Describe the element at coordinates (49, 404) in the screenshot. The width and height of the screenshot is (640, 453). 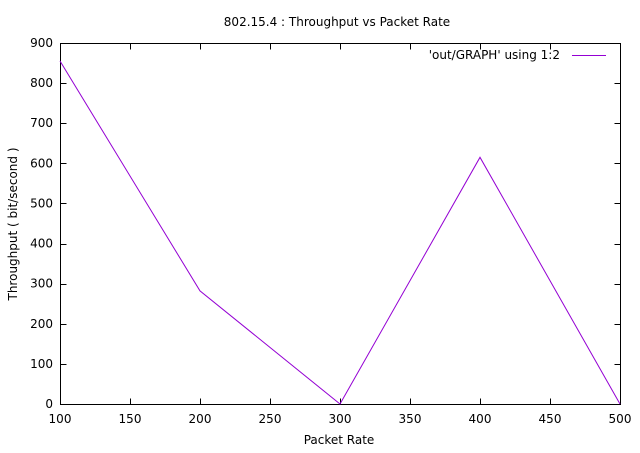
I see `y-tick-label: 0` at that location.